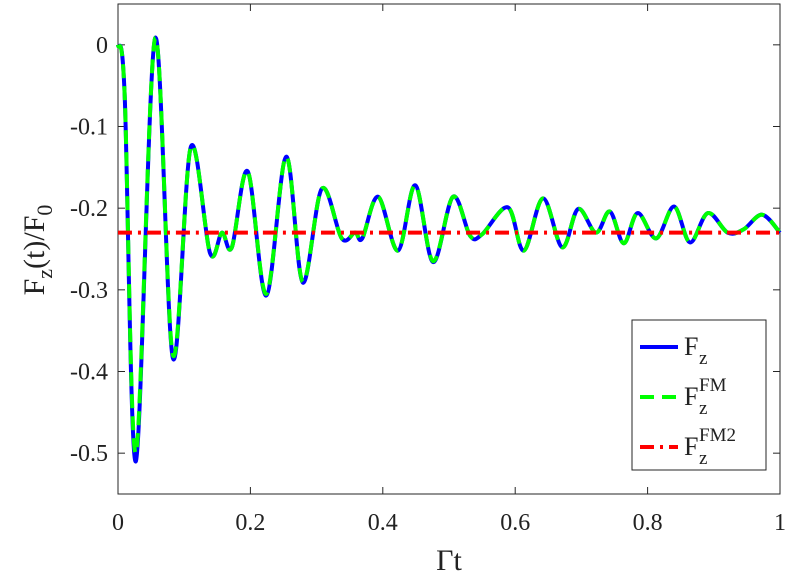 This screenshot has height=583, width=796. I want to click on y-axis-label-subscript: z, so click(44, 274).